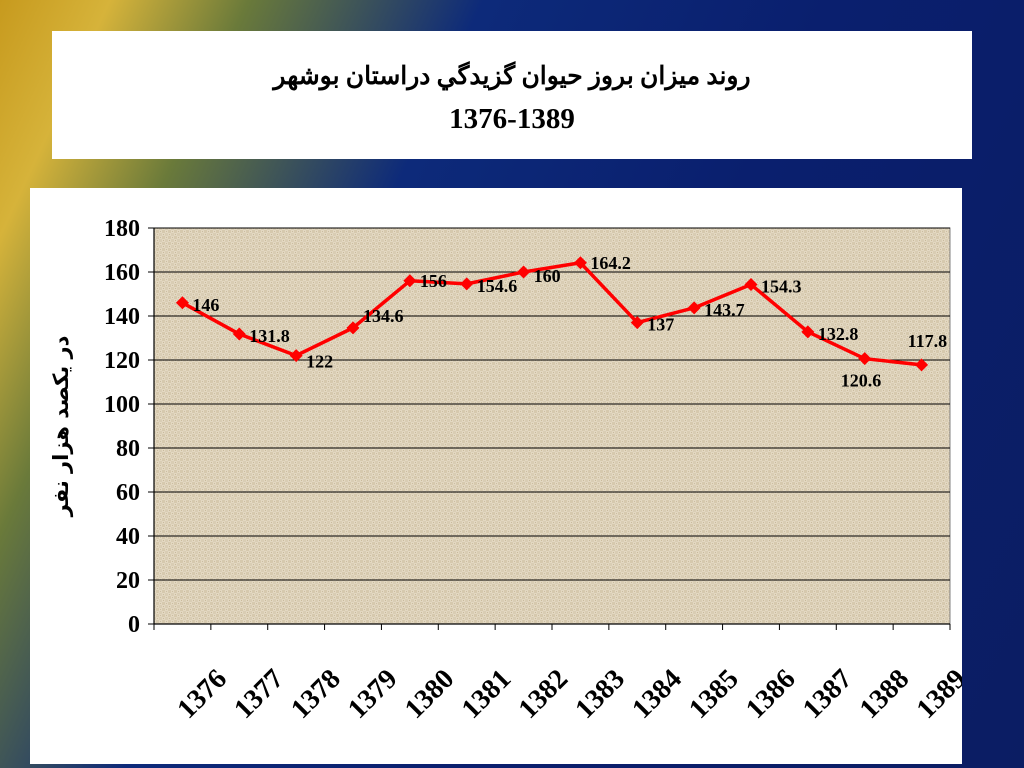 The image size is (1024, 768). What do you see at coordinates (885, 694) in the screenshot?
I see `x-tick-label: 1388` at bounding box center [885, 694].